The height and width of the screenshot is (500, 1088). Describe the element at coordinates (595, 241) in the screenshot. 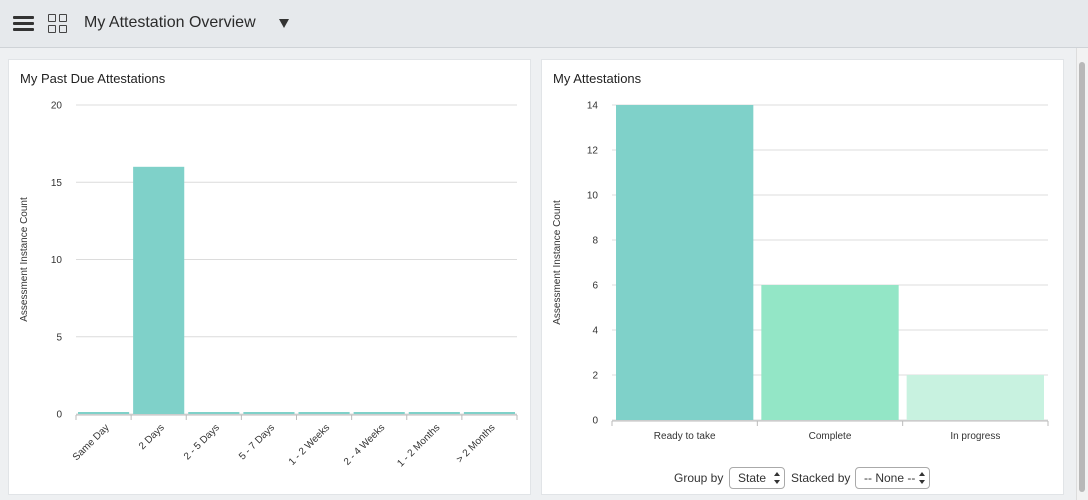

I see `y-tick-label: 8` at that location.